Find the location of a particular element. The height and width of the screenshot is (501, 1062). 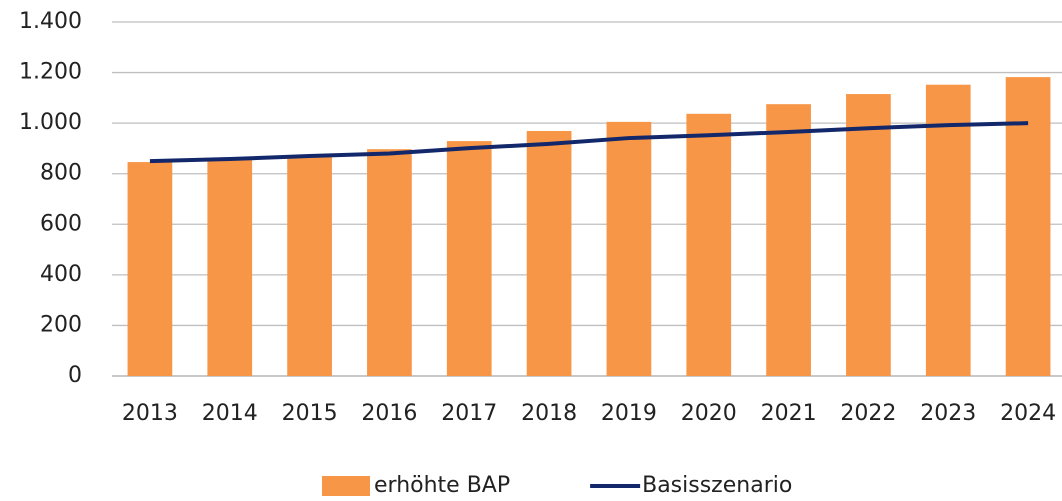

x-tick-label: 2014 is located at coordinates (230, 413).